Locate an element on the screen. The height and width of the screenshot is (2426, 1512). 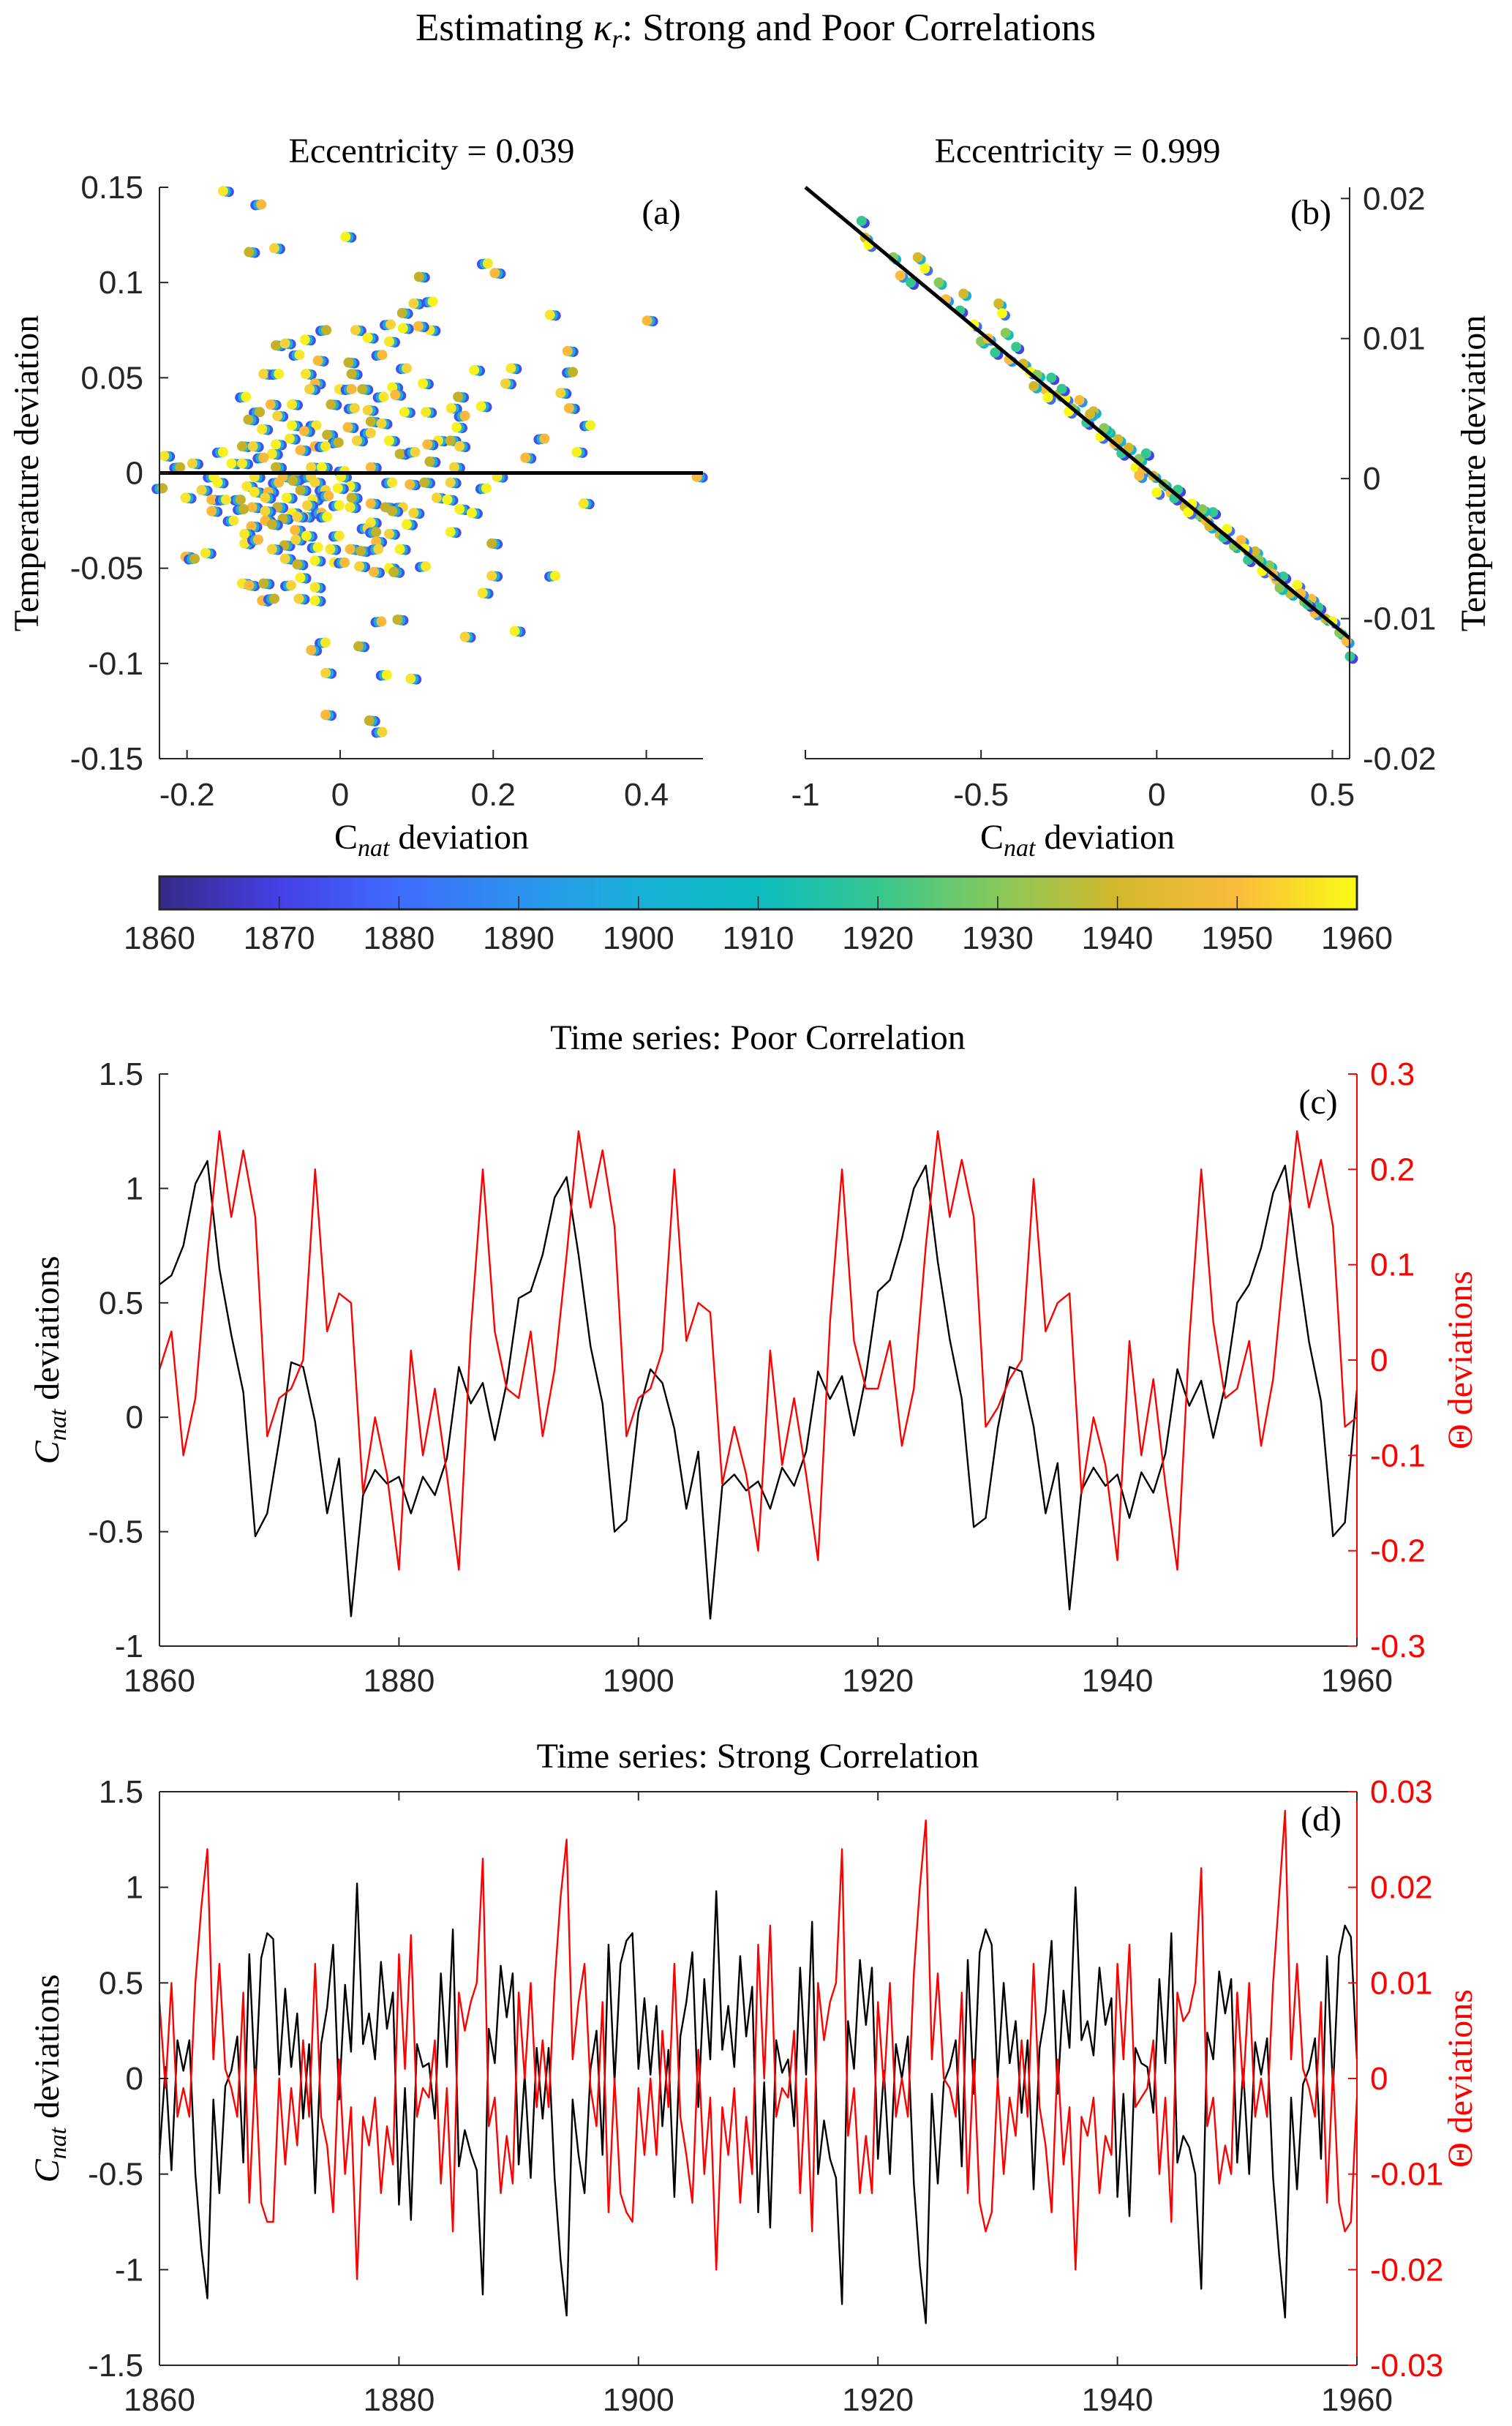
y-tick-label: 0 is located at coordinates (135, 474).